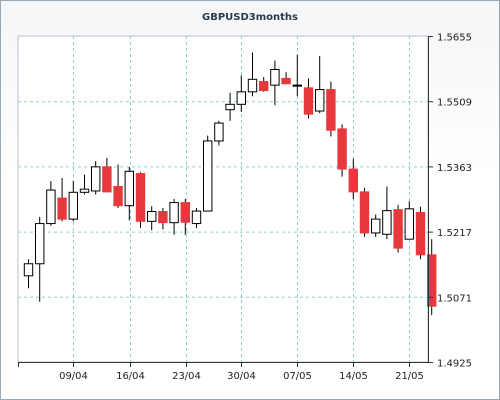 The width and height of the screenshot is (500, 400). What do you see at coordinates (454, 103) in the screenshot?
I see `y-tick-label: 1.5509` at bounding box center [454, 103].